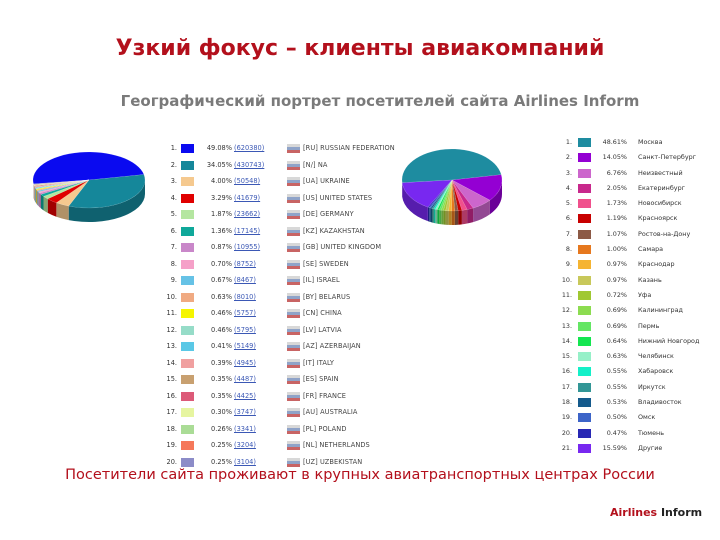  I want to click on country-percent: 0.35%, so click(221, 379).